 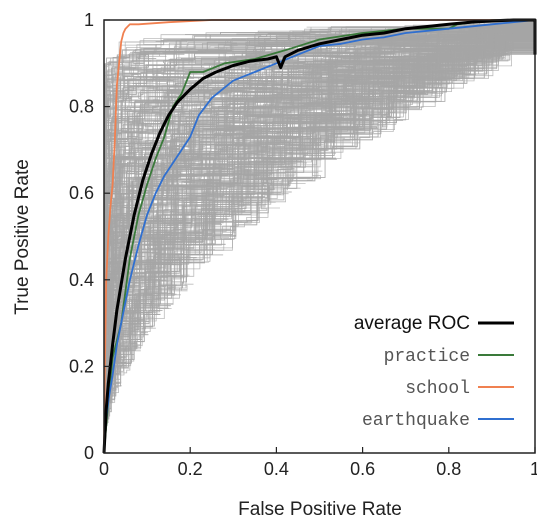 What do you see at coordinates (81, 193) in the screenshot?
I see `y-tick-label: 0.6` at bounding box center [81, 193].